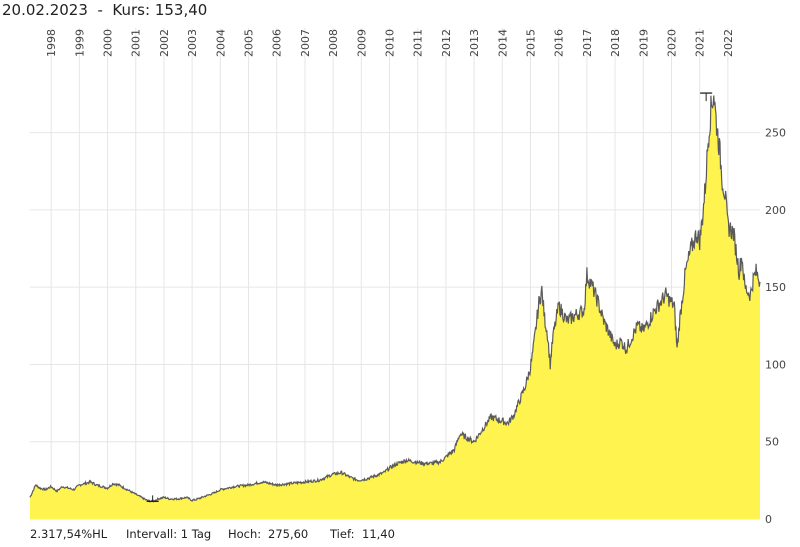 Image resolution: width=800 pixels, height=547 pixels. I want to click on y-tick-label: 50, so click(772, 442).